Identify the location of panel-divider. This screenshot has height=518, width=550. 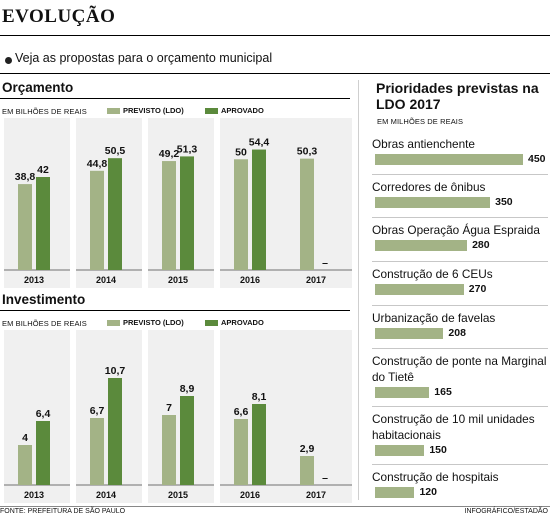
(358, 290).